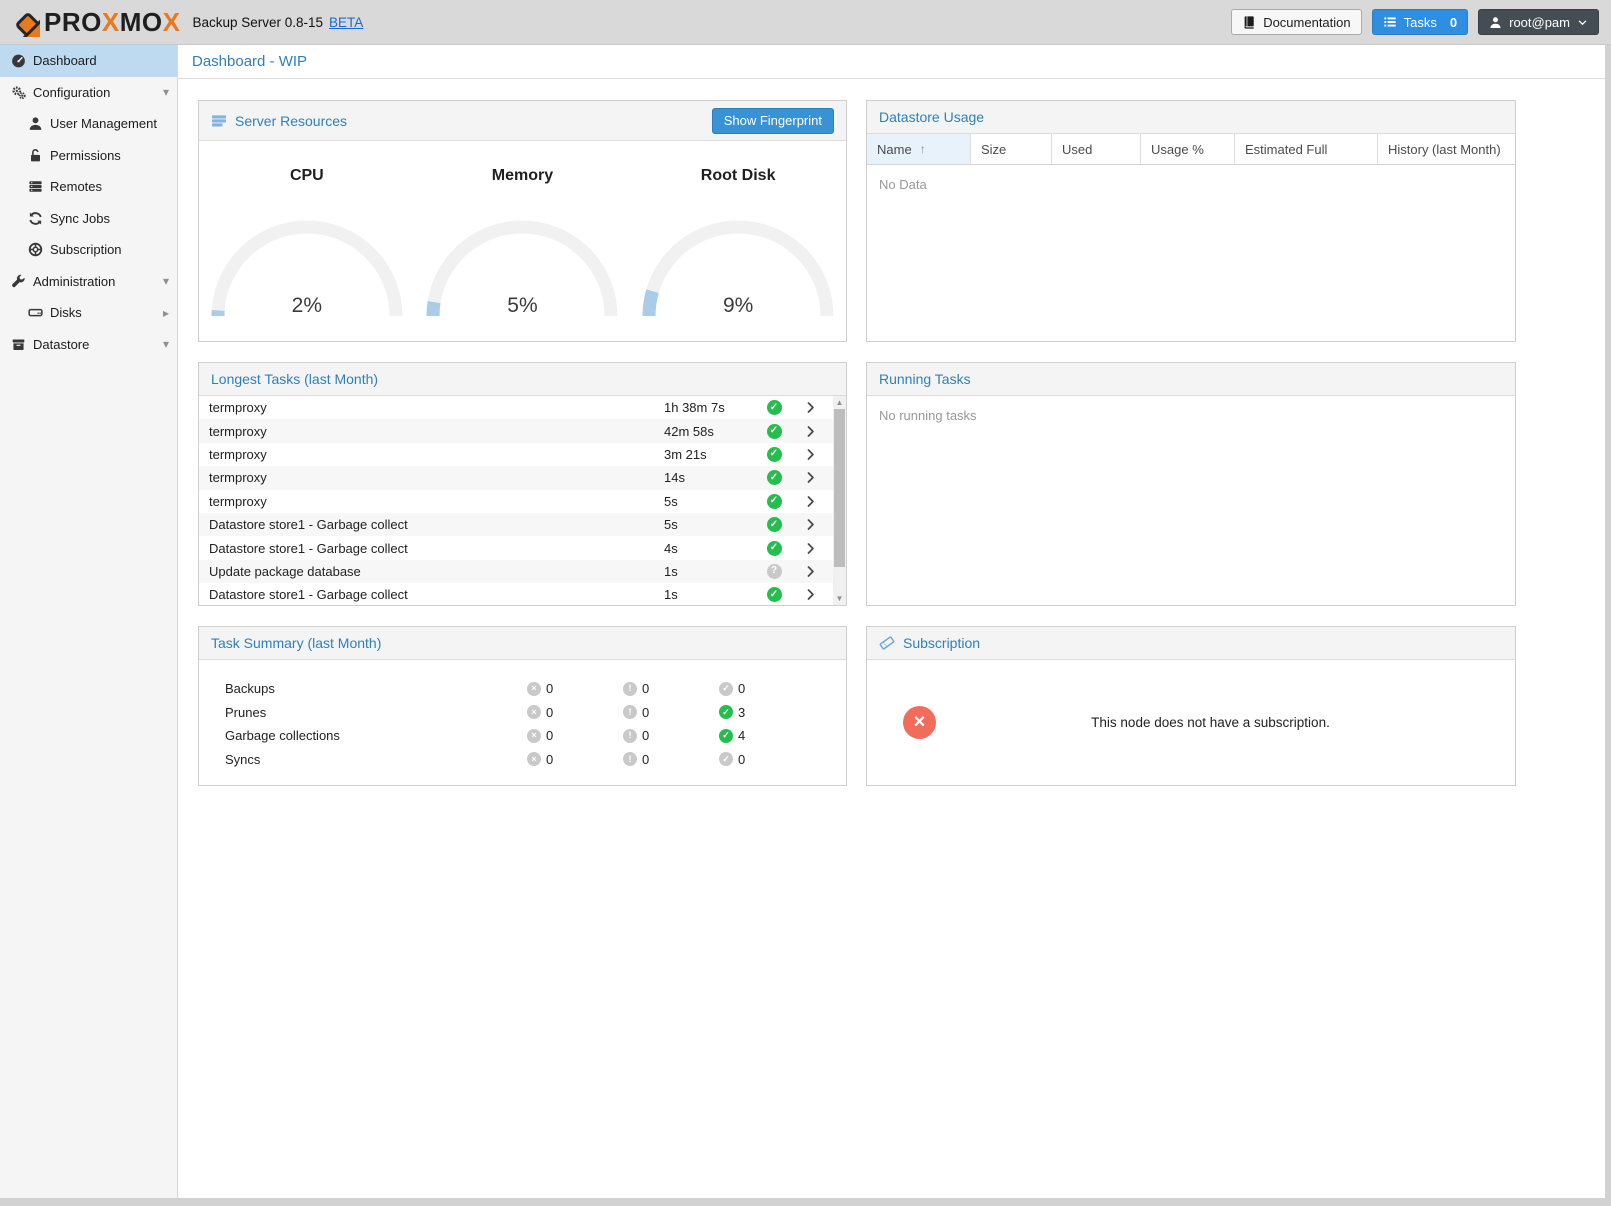 This screenshot has height=1206, width=1611. I want to click on sidebar-item-configuration: Configuration ▾, so click(88, 93).